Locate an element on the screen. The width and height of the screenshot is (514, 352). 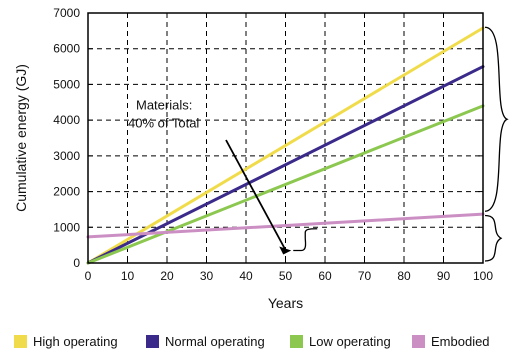
x-tick-label-20: 20 is located at coordinates (167, 276).